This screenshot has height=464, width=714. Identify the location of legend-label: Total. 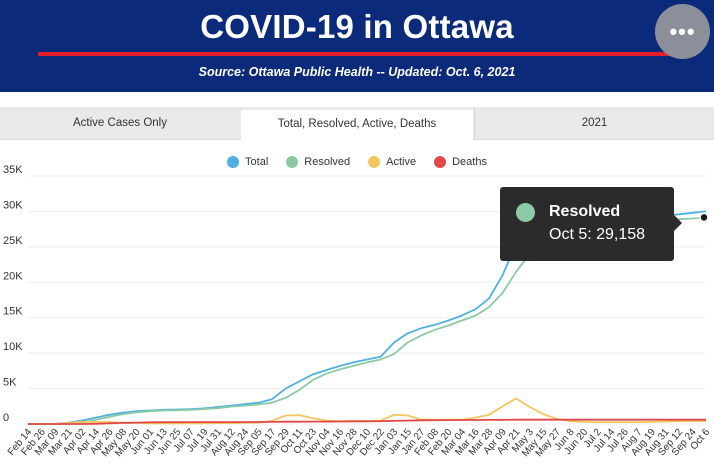
(257, 162).